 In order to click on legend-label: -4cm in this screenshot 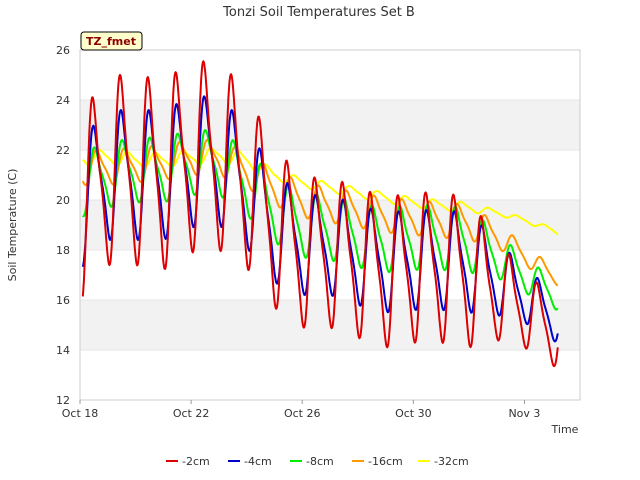, I will do `click(258, 461)`.